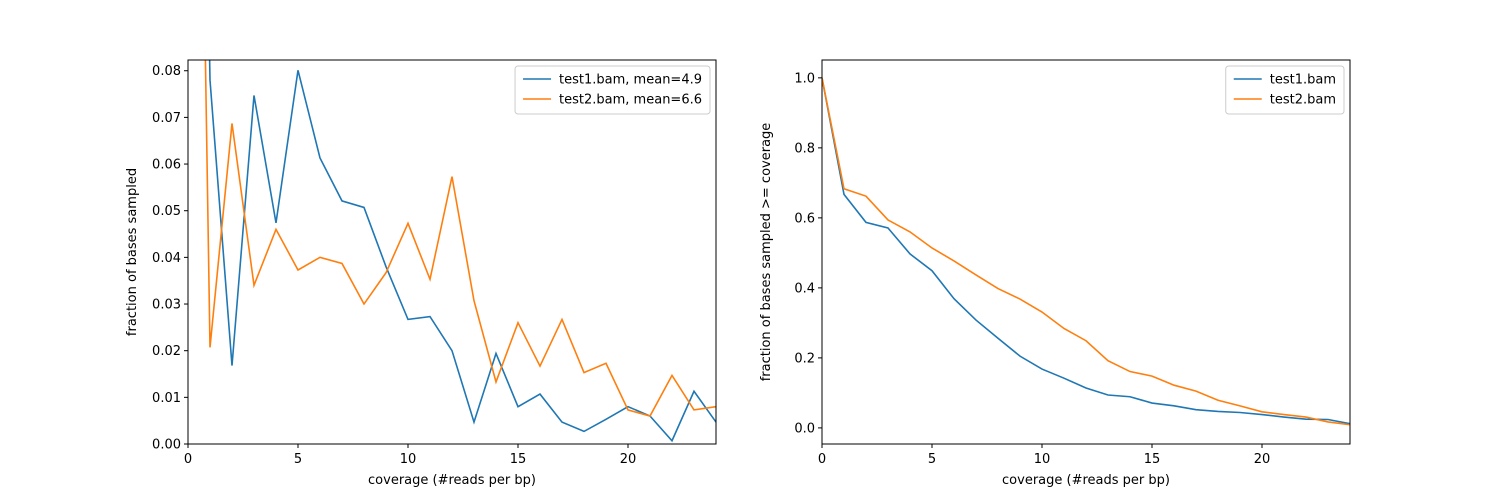 The width and height of the screenshot is (1500, 500). What do you see at coordinates (630, 100) in the screenshot?
I see `legend-label: test2.bam, mean=6.6` at bounding box center [630, 100].